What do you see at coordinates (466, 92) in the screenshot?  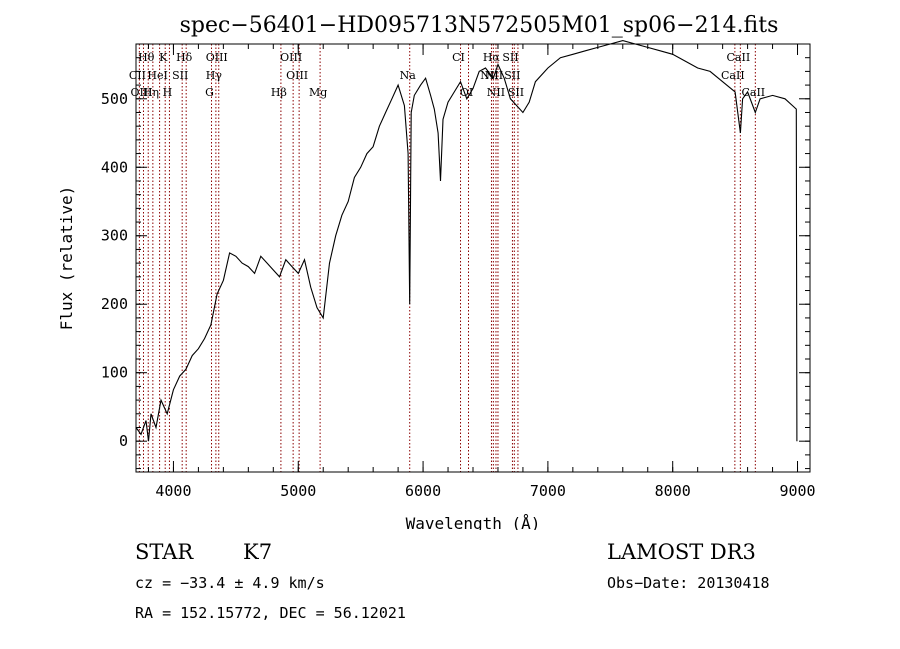 I see `line-label: OI` at bounding box center [466, 92].